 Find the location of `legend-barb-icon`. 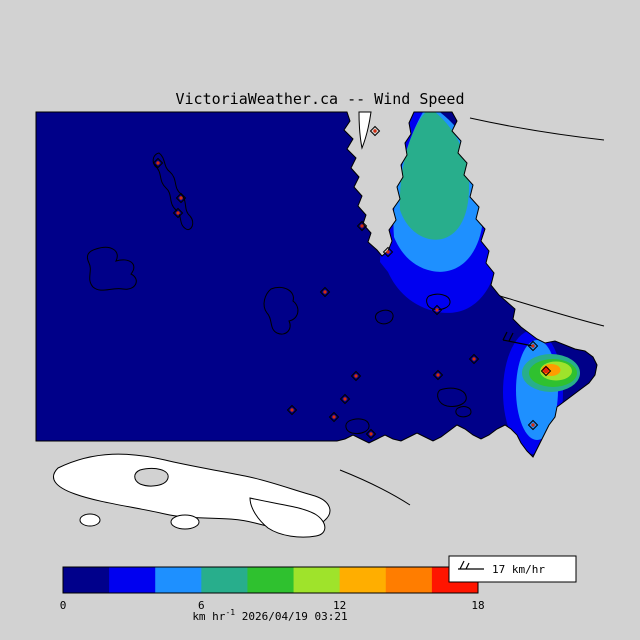

legend-barb-icon is located at coordinates (471, 565).